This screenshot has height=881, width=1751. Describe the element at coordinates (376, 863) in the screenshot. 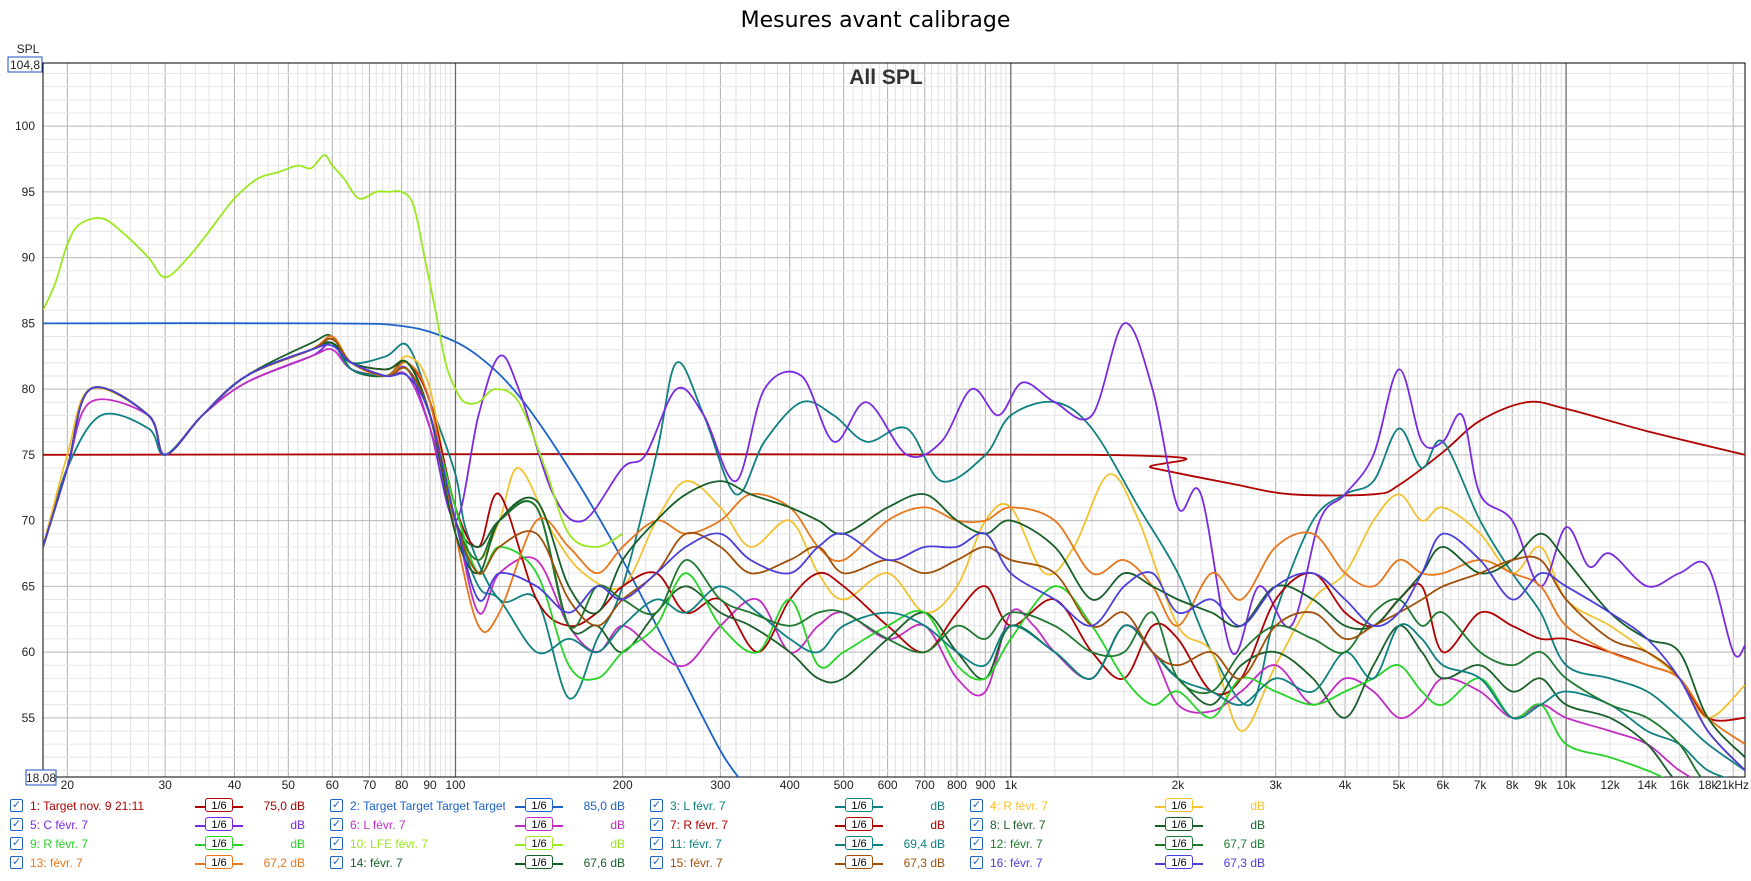

I see `legend-label-14: 14: févr. 7` at that location.